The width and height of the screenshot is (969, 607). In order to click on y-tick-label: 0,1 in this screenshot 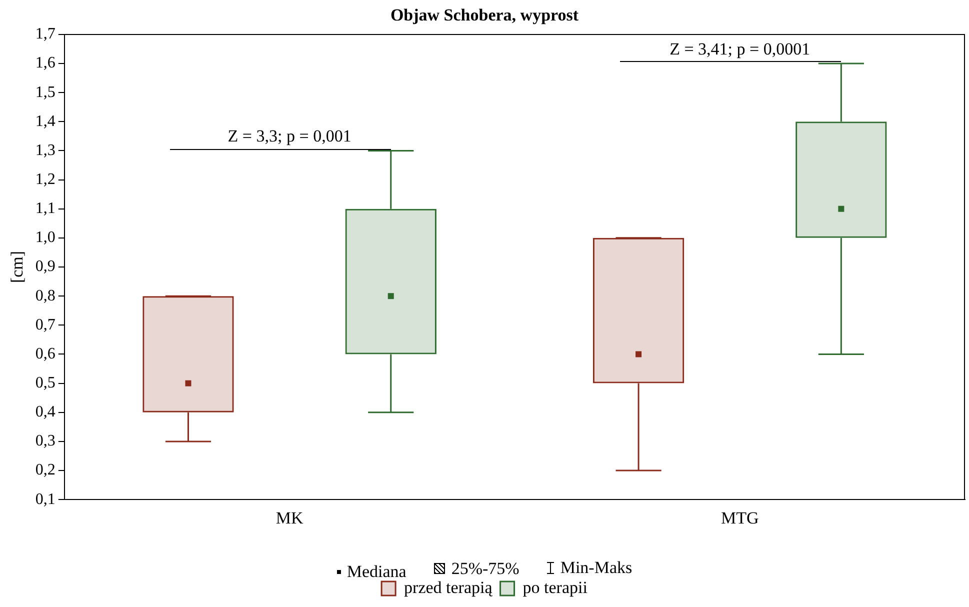, I will do `click(45, 499)`.